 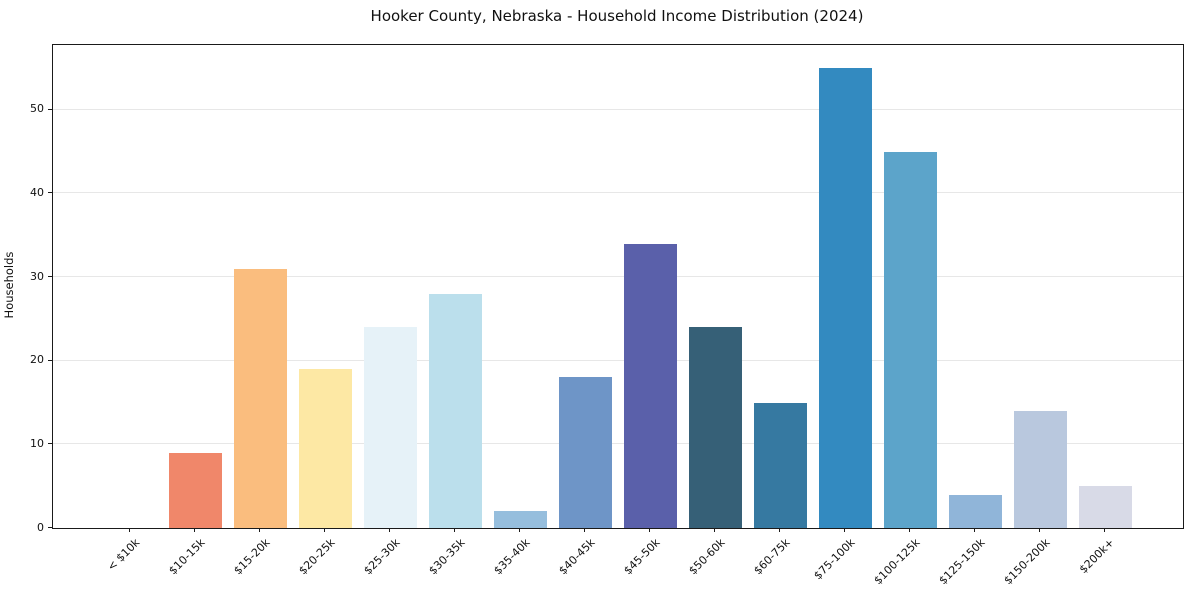 I want to click on bar-$15-20k, so click(x=260, y=398).